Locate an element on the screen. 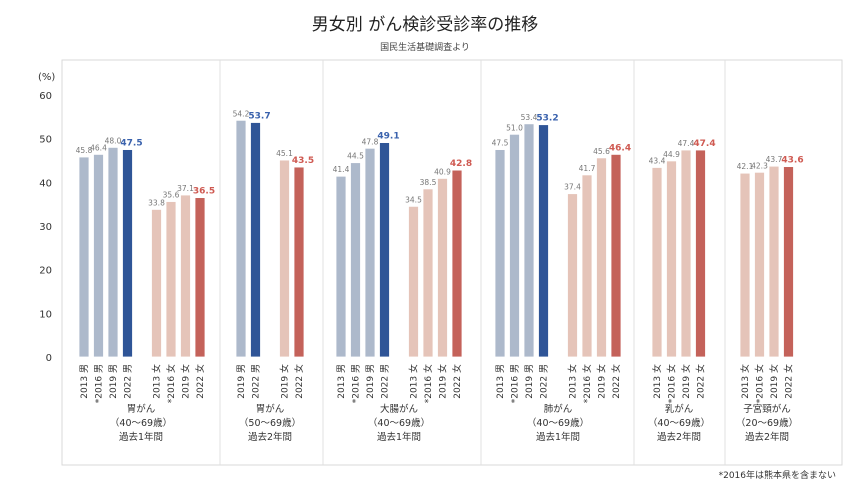 The height and width of the screenshot is (484, 850). group-label: 胃がん is located at coordinates (141, 409).